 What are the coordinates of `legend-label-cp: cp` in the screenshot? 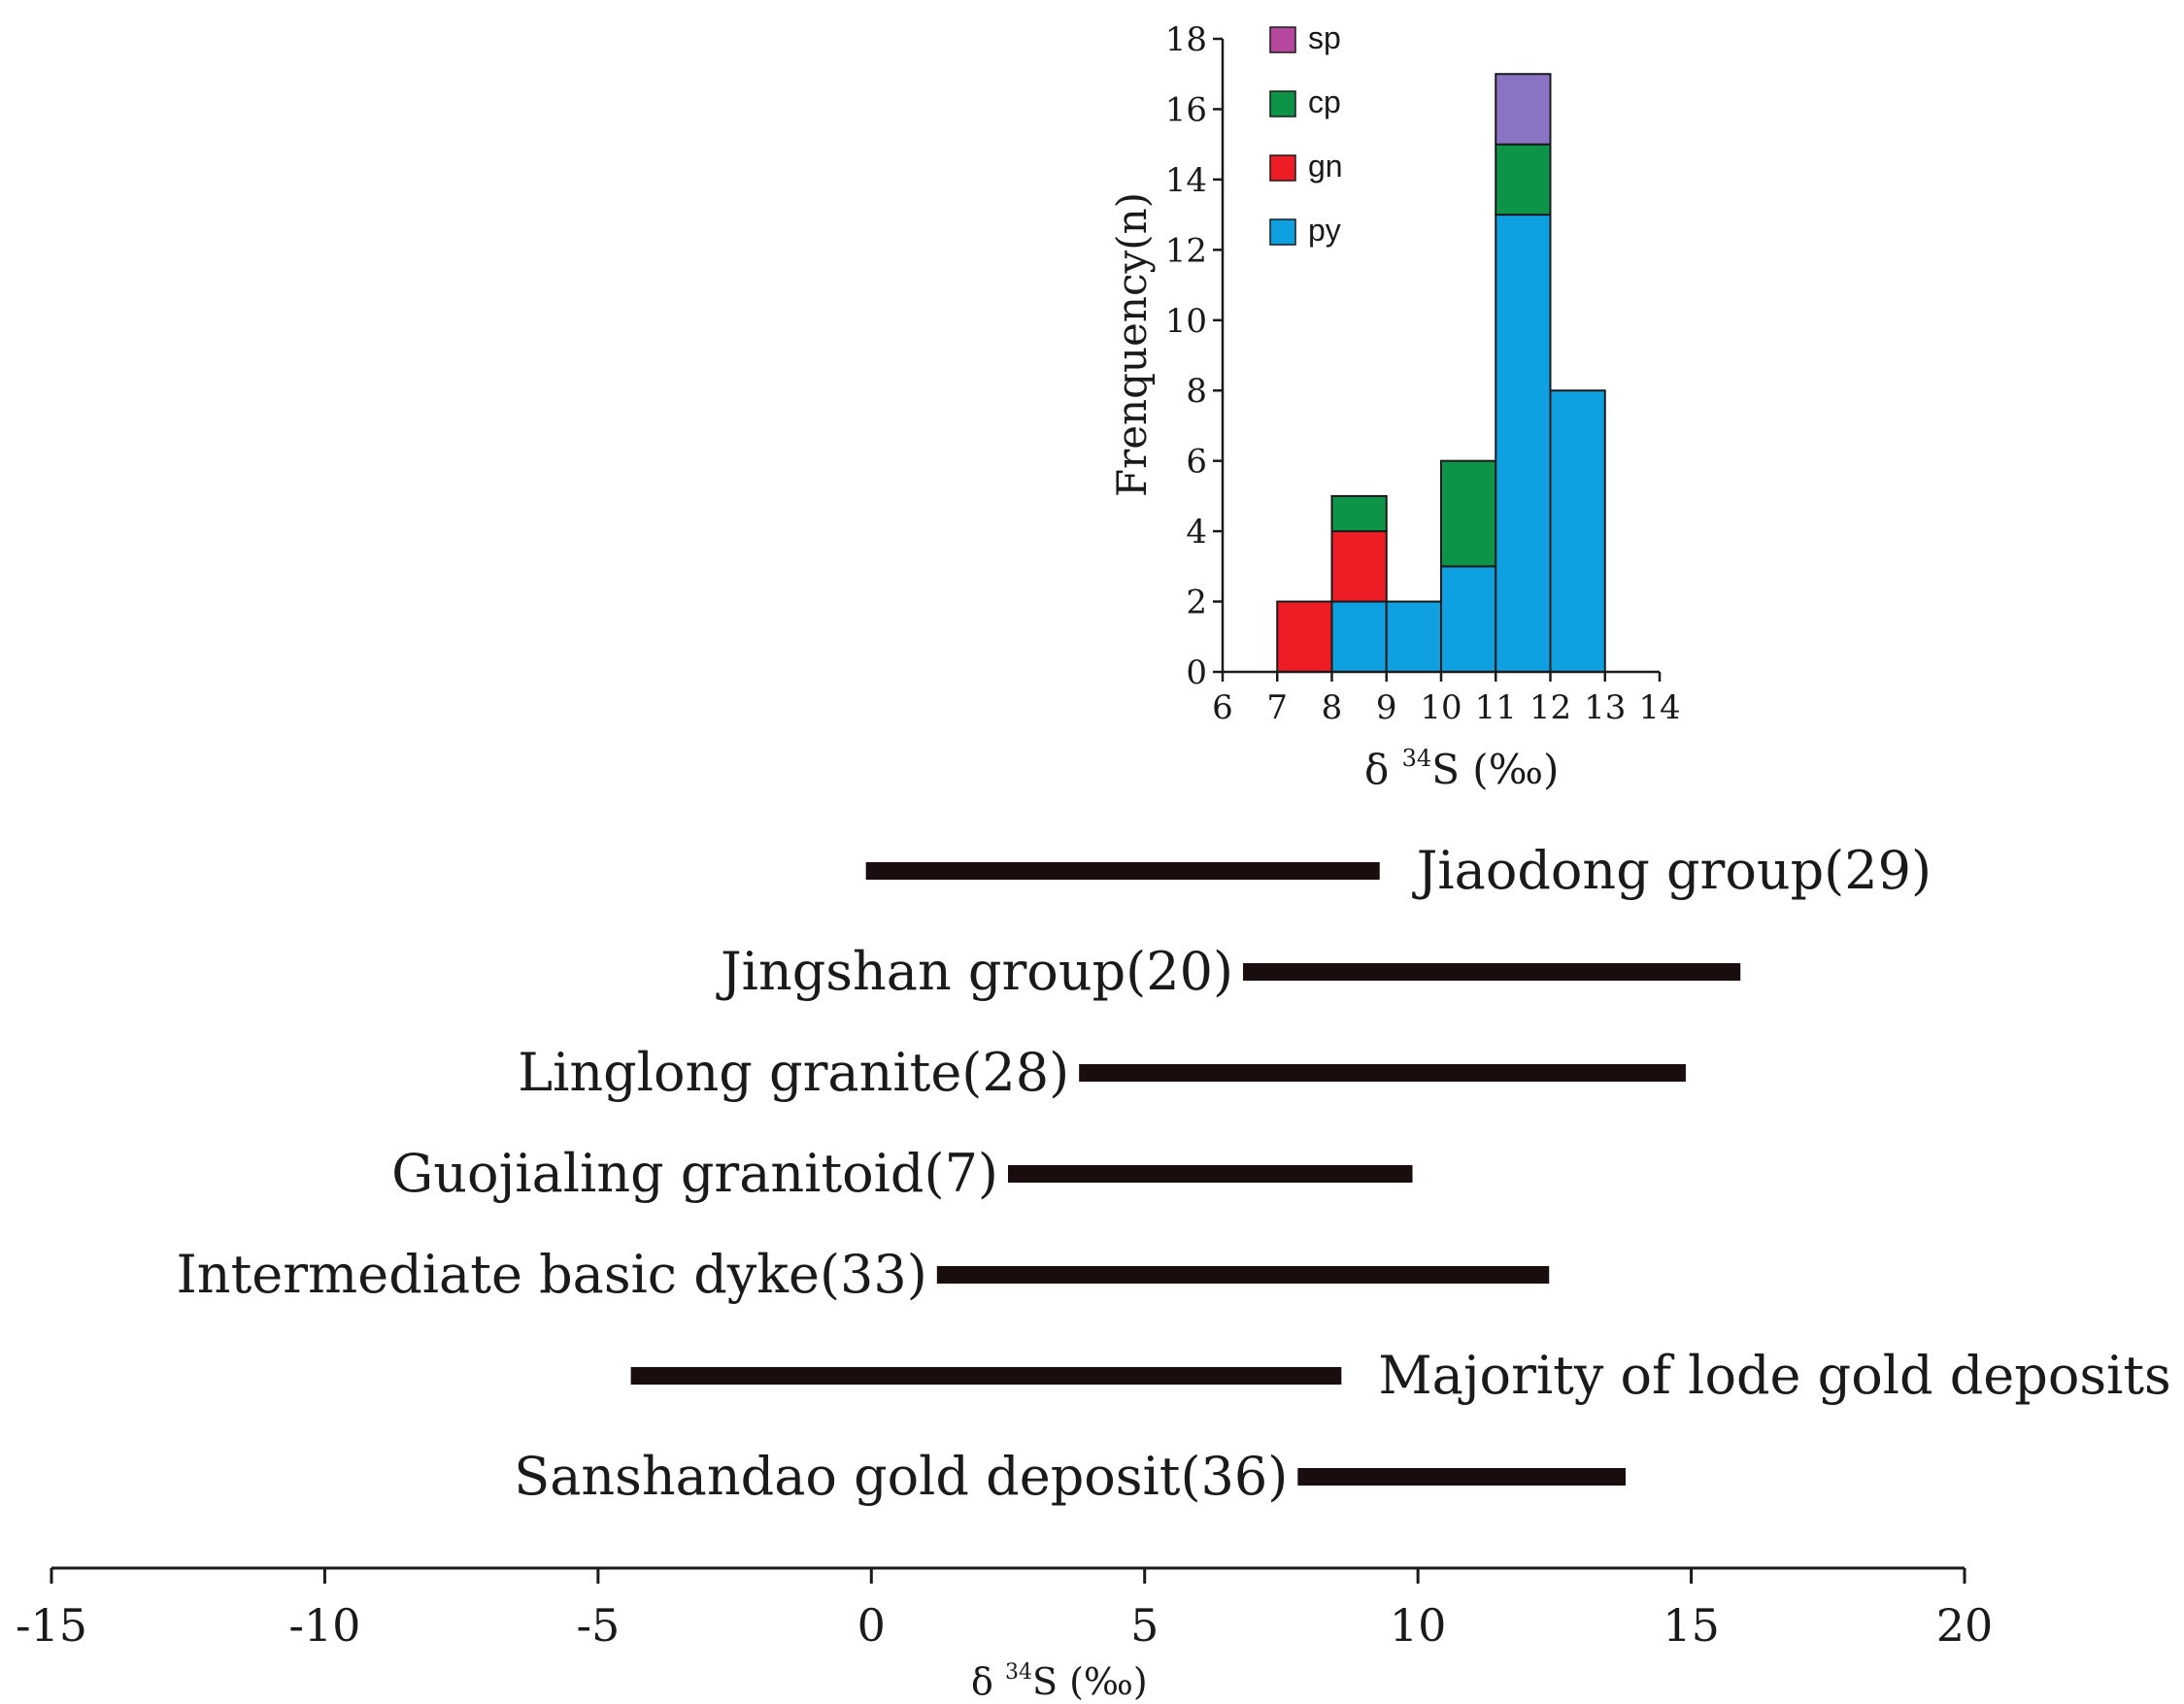 It's located at (1324, 101).